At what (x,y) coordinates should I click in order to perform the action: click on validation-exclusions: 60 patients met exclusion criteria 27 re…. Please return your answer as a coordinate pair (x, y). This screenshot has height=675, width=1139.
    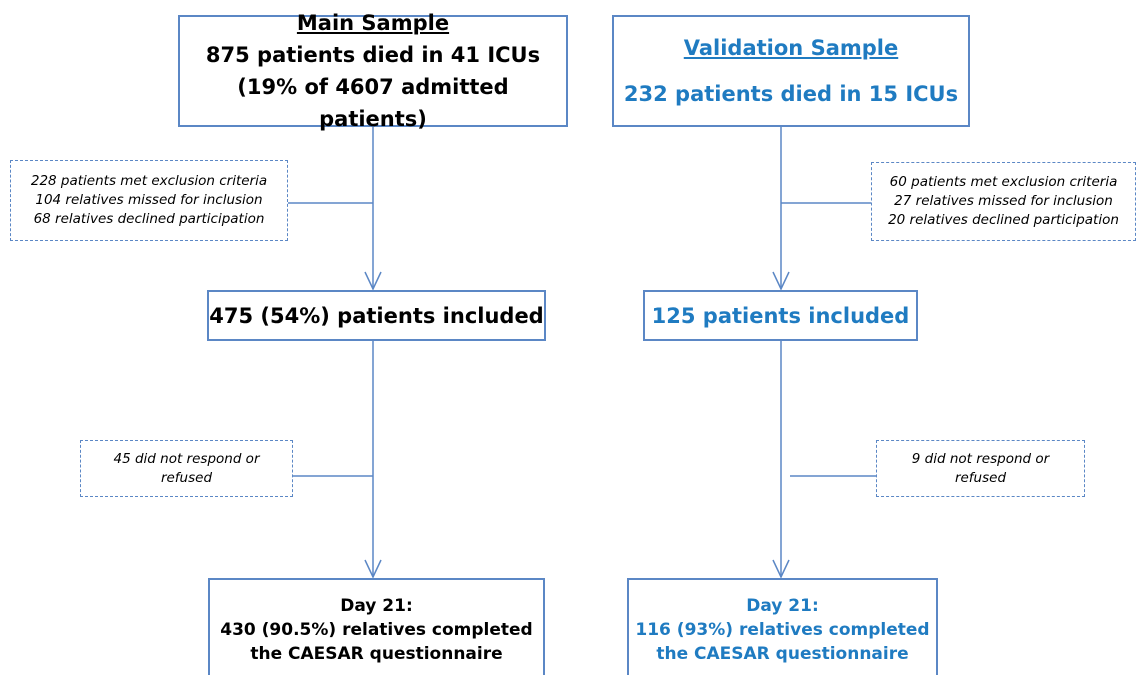
    Looking at the image, I should click on (1003, 201).